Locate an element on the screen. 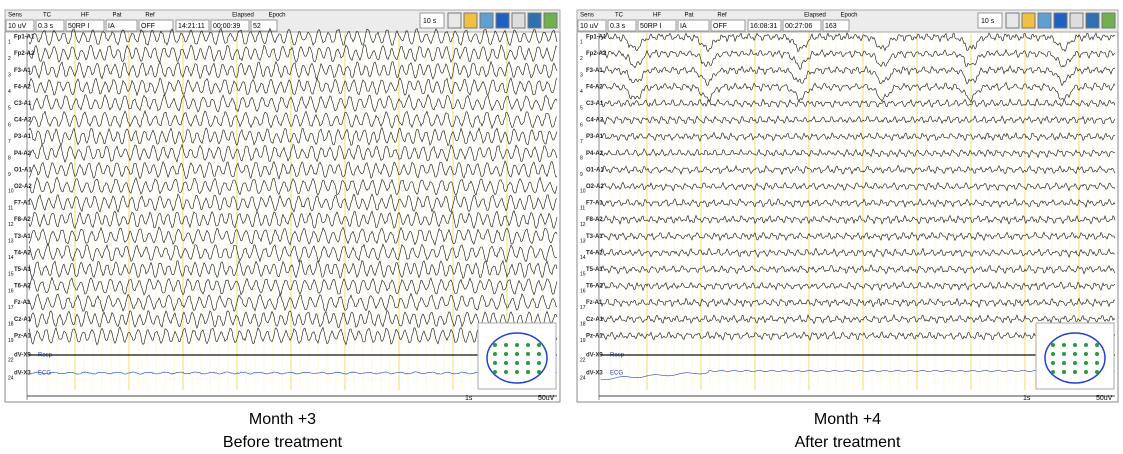  channel-number: 2 is located at coordinates (9, 59).